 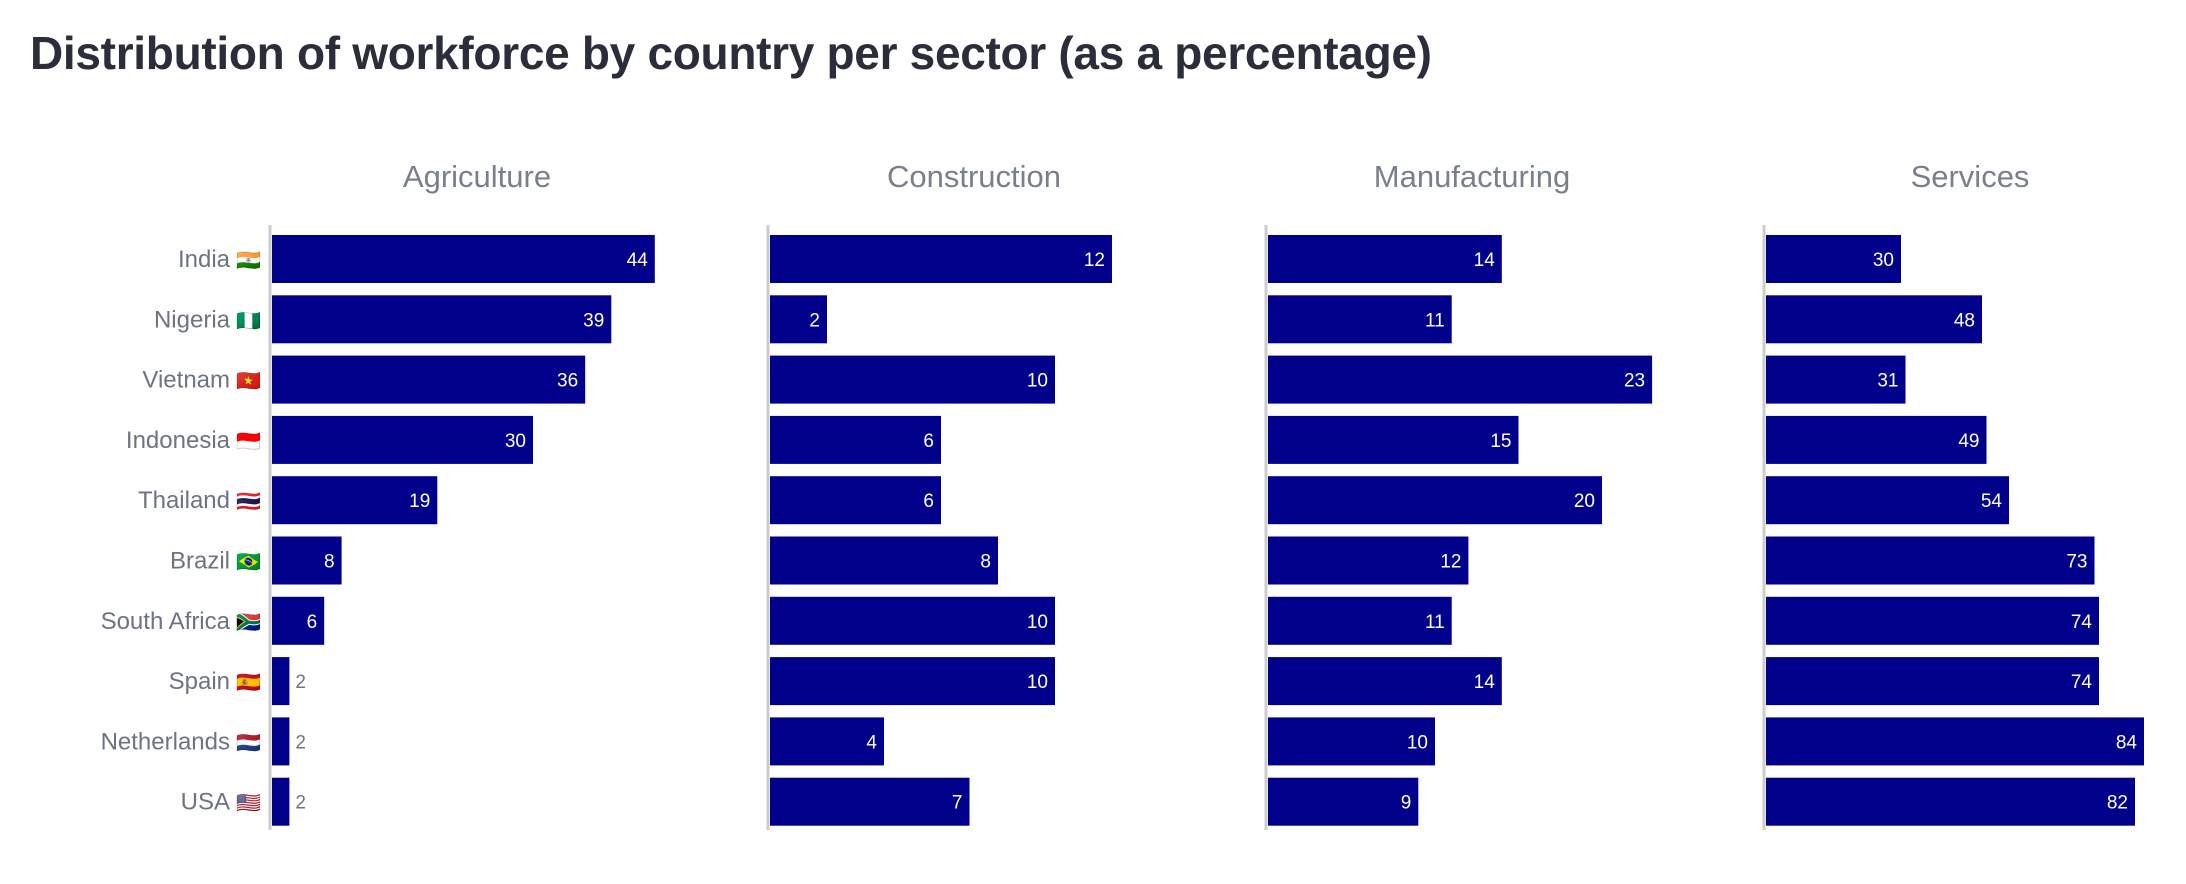 I want to click on country-label: Vietnam, so click(x=186, y=380).